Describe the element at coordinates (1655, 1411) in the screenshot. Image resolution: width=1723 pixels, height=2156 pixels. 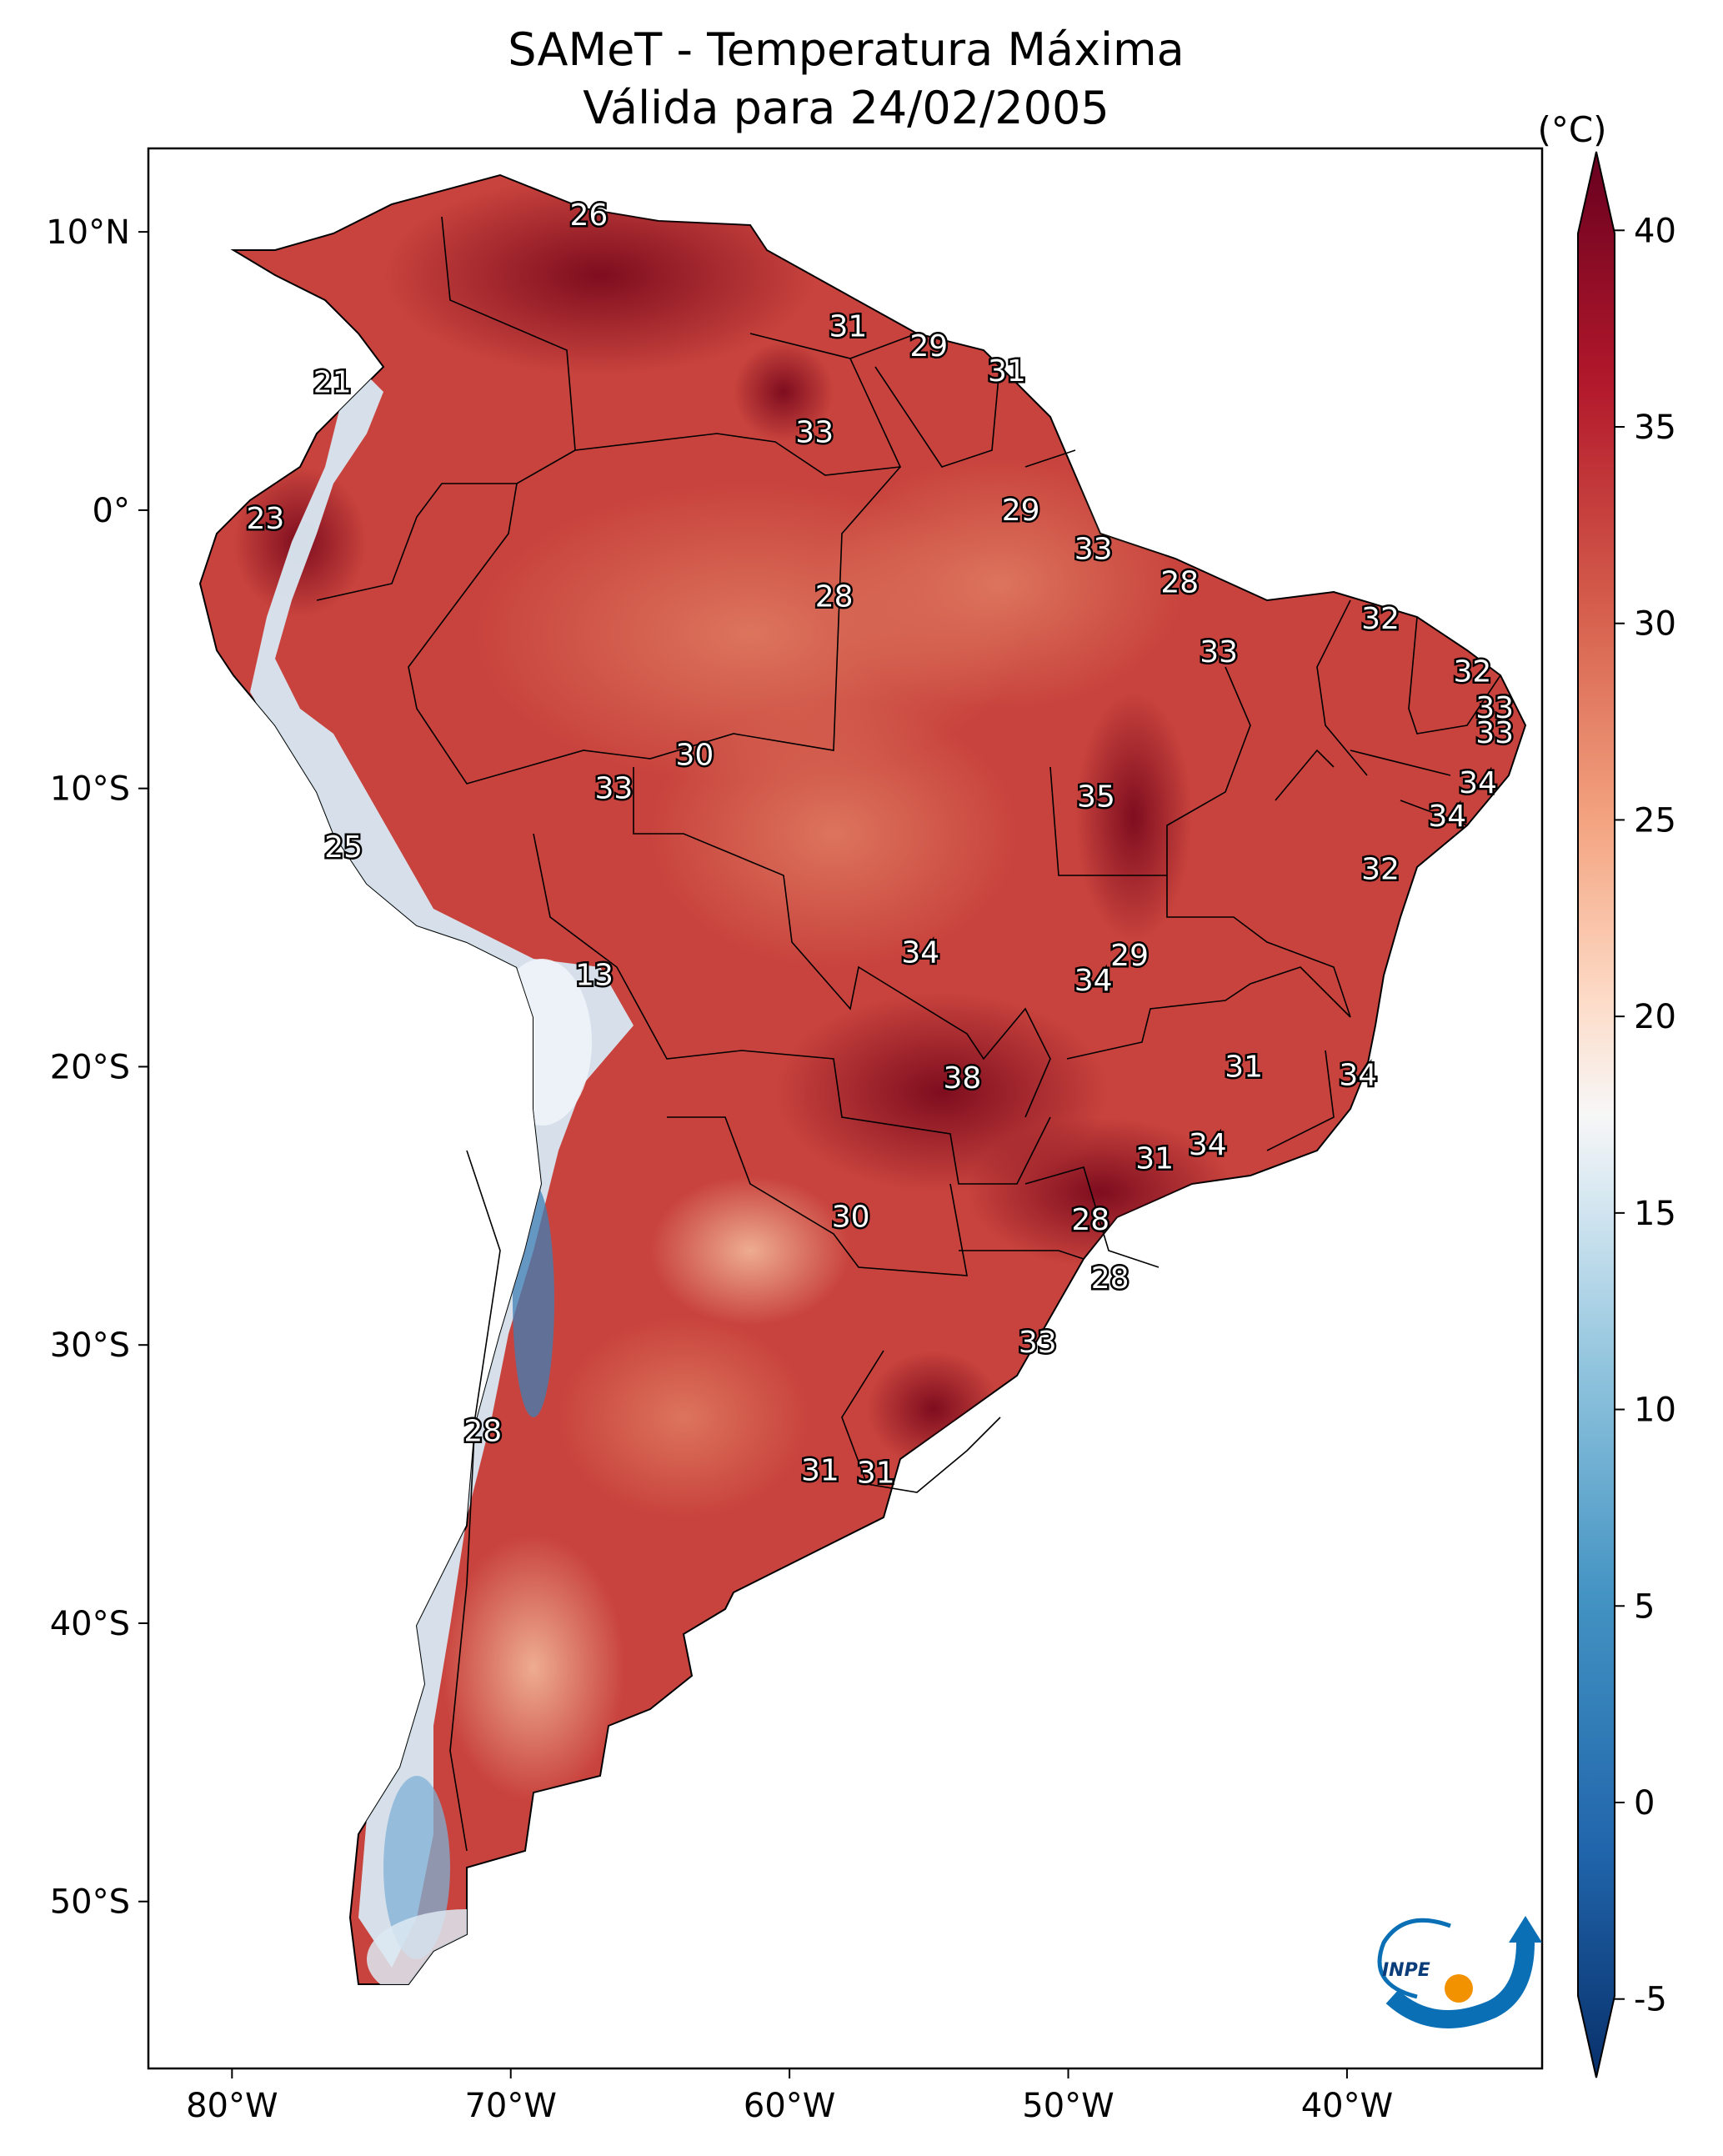
I see `colorbar-tick-label: 10` at that location.